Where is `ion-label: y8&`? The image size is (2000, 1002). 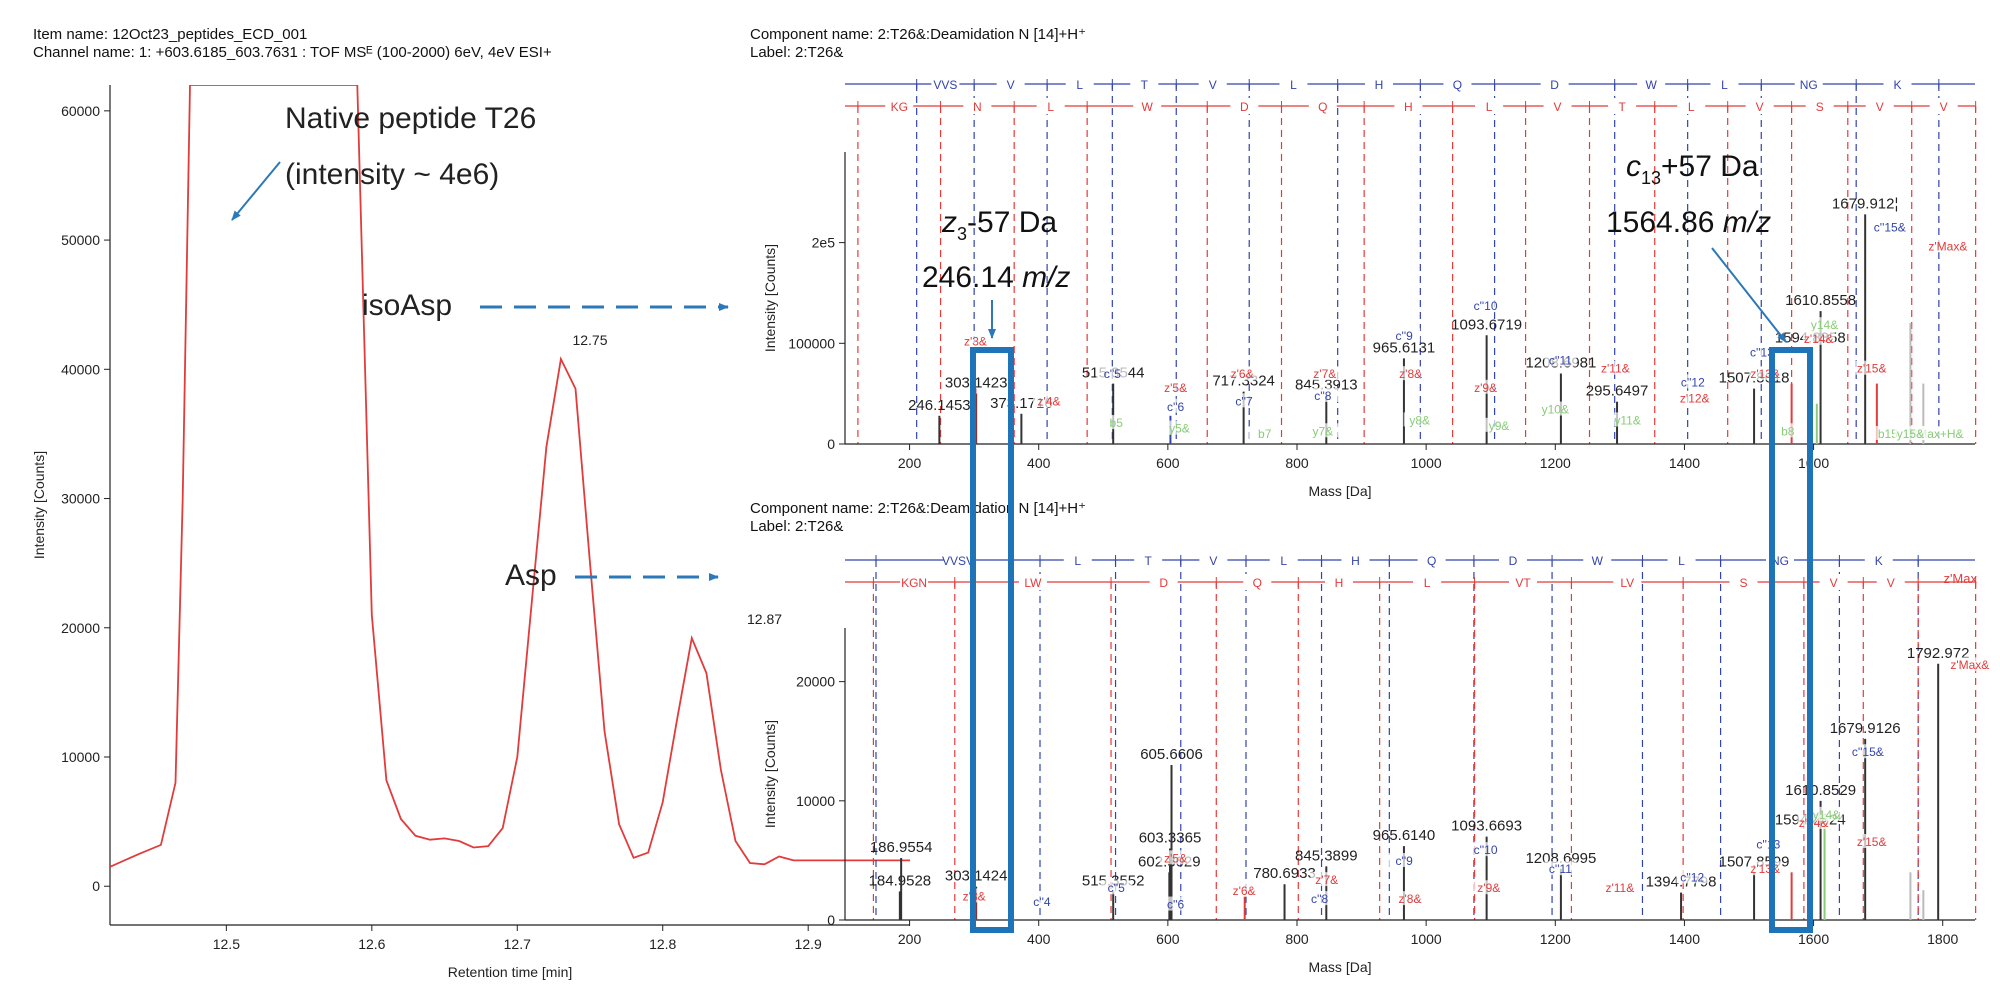 ion-label: y8& is located at coordinates (1419, 420).